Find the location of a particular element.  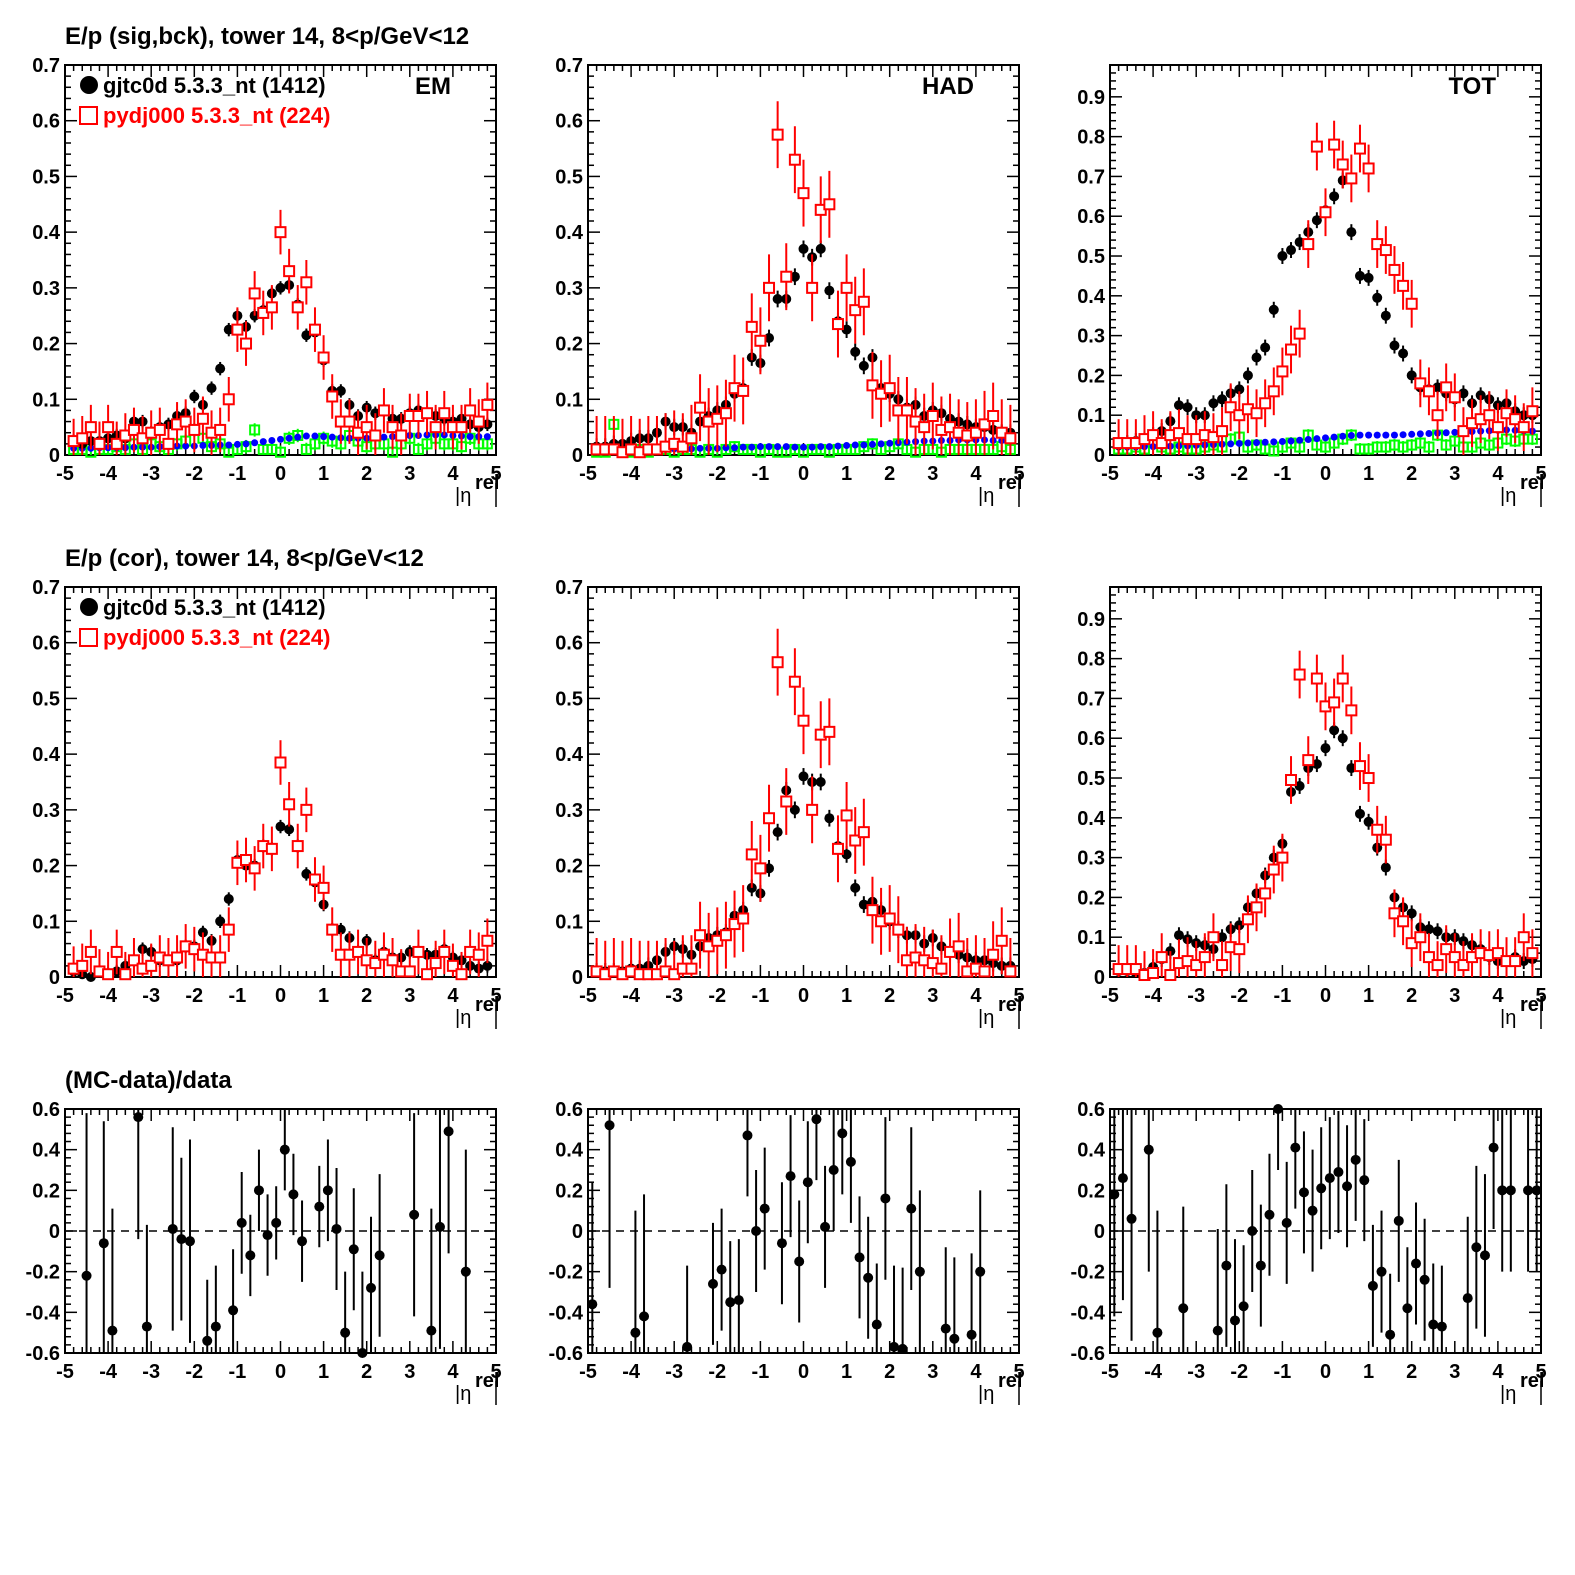

row-title-cor: E/p (cor), tower 14, 8<p/GeV<12 is located at coordinates (244, 558).